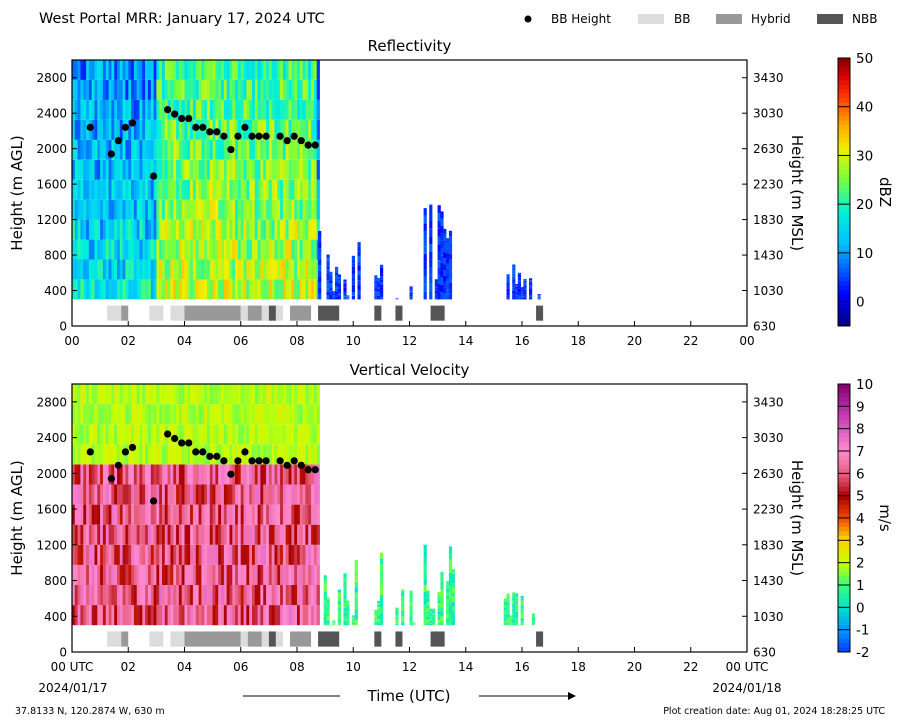  I want to click on bb-type-segment, so click(329, 313).